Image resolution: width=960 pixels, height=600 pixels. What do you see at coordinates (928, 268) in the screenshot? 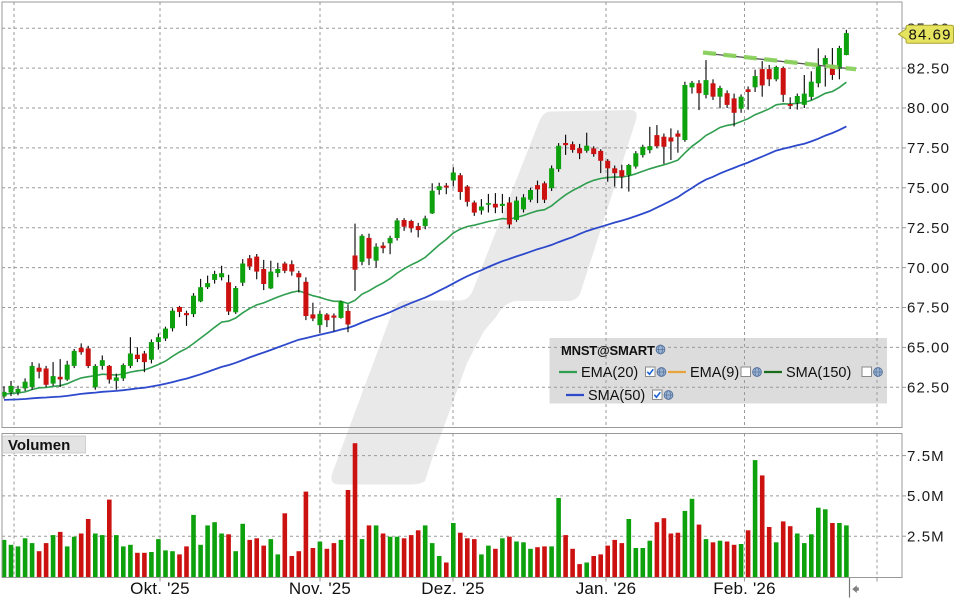
I see `svg-text: 70.00` at bounding box center [928, 268].